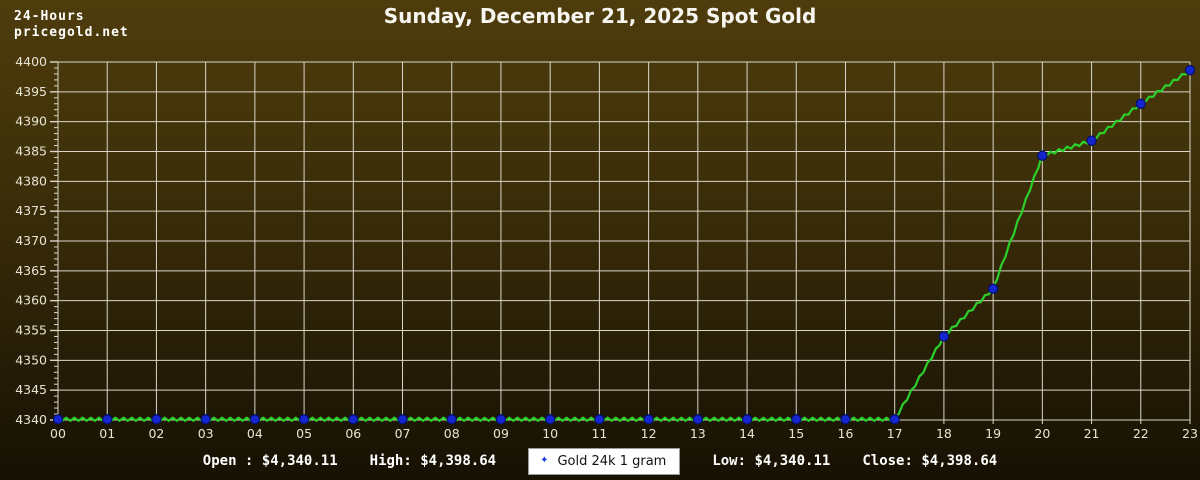  What do you see at coordinates (31, 270) in the screenshot?
I see `svg-text: 4365` at bounding box center [31, 270].